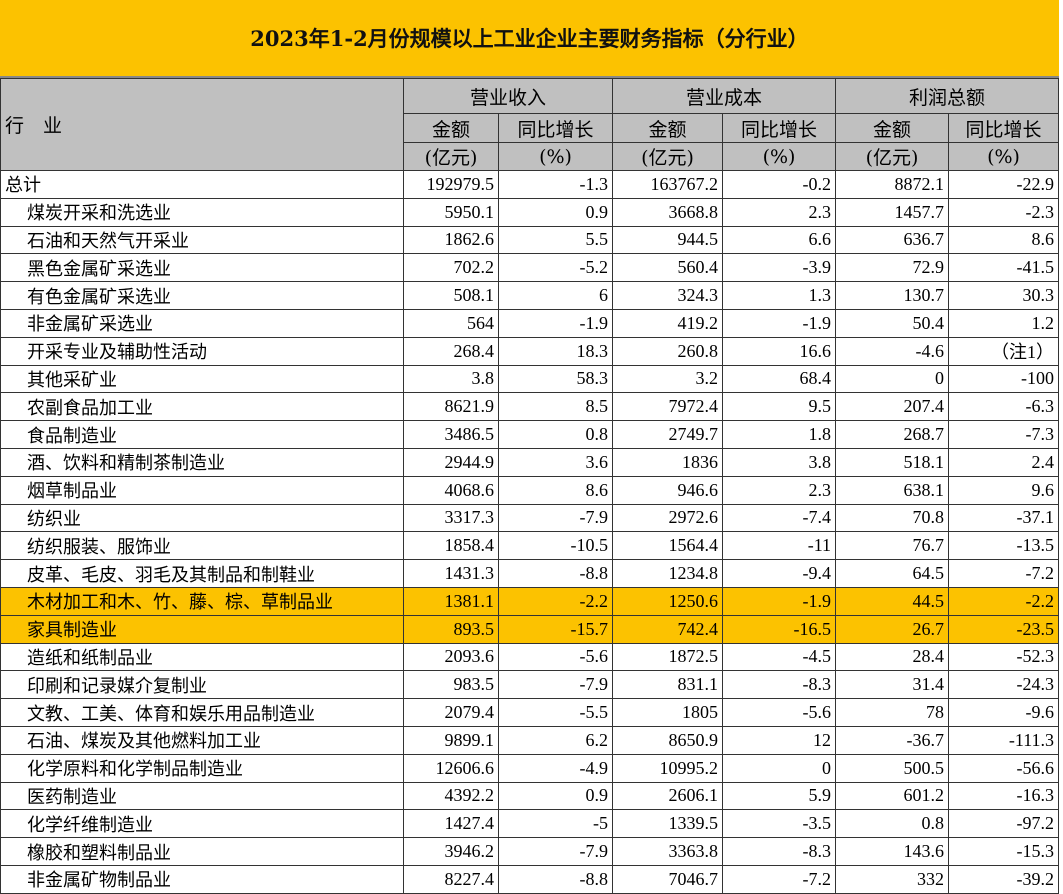  What do you see at coordinates (451, 407) in the screenshot?
I see `revenue-amount-cell: 8621.9` at bounding box center [451, 407].